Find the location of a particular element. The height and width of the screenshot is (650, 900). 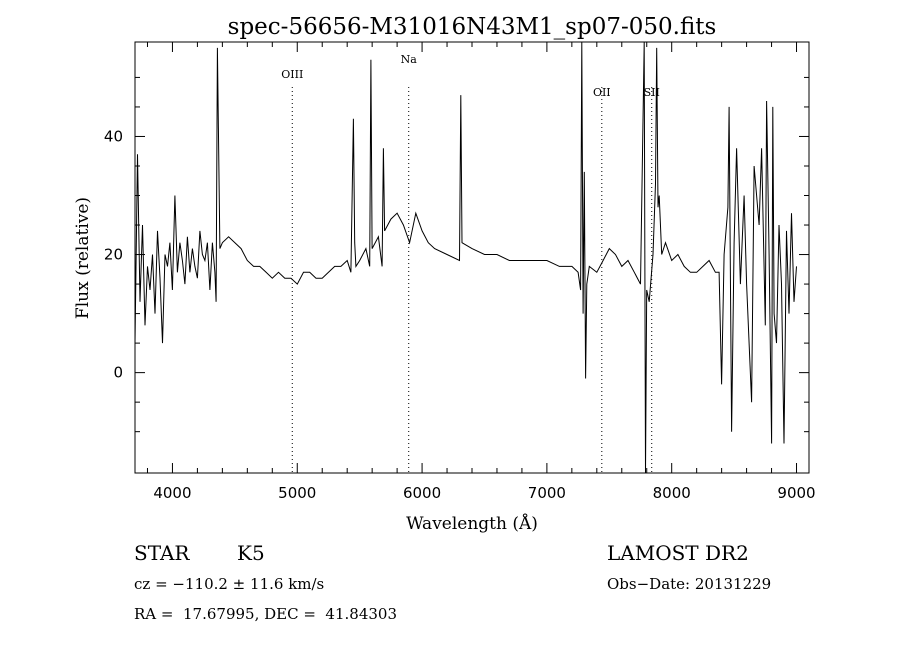

redshift-velocity: cz = −110.2 ± 11.6 km/s is located at coordinates (229, 584).